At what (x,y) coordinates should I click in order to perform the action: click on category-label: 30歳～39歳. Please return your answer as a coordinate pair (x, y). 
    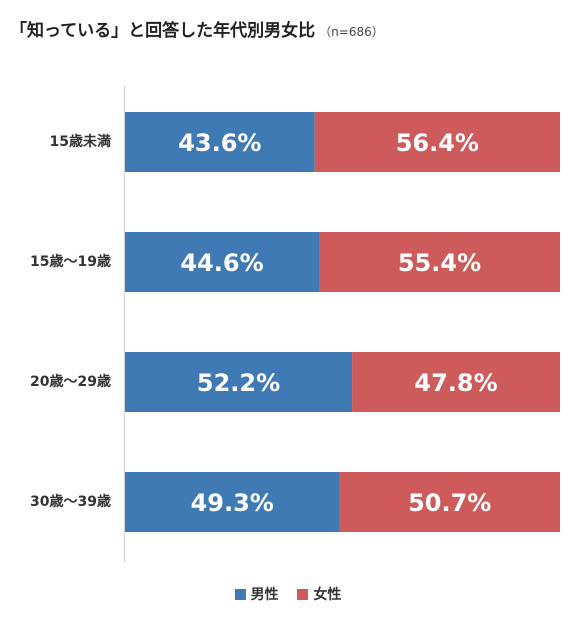
    Looking at the image, I should click on (70, 501).